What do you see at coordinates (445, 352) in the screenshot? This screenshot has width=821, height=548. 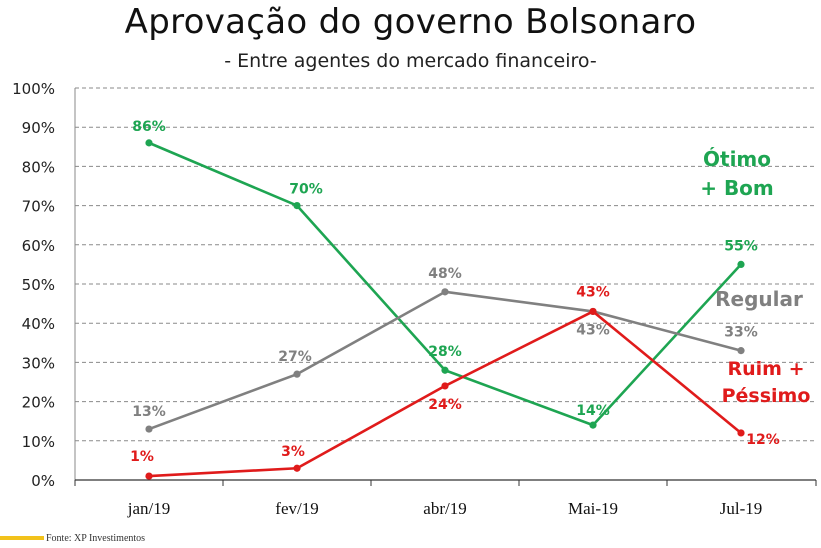 I see `data-label: 28%` at bounding box center [445, 352].